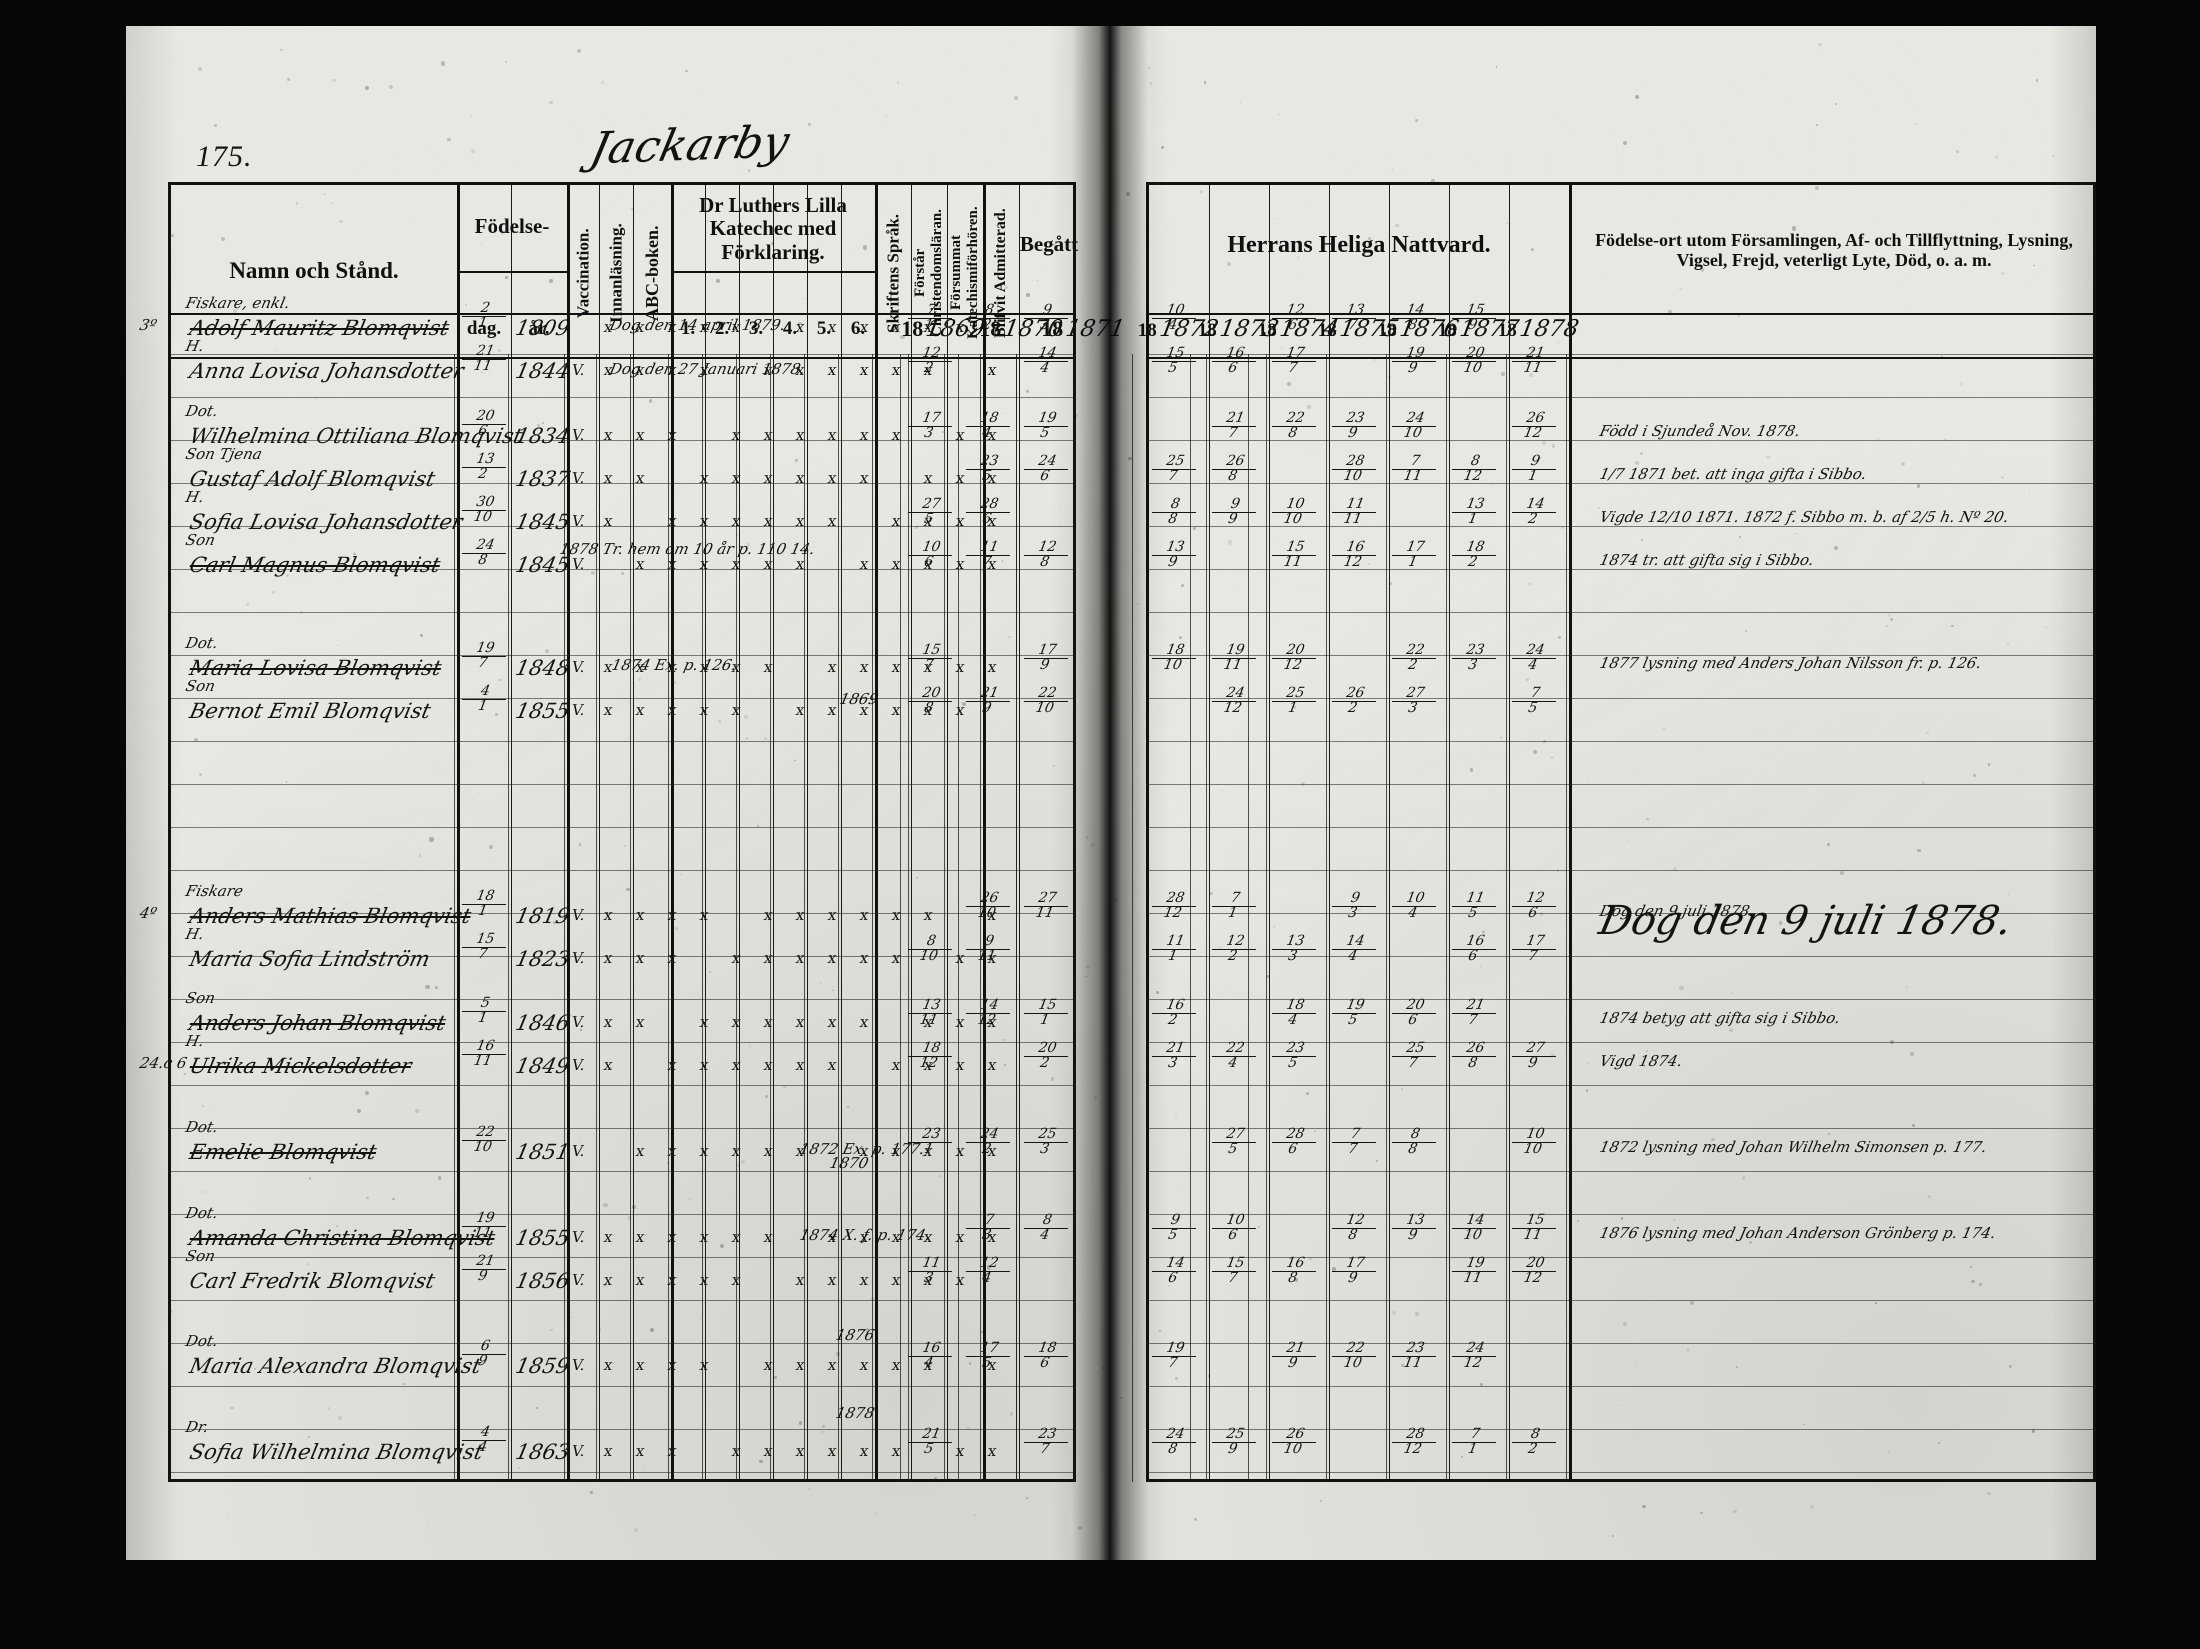 This screenshot has width=2200, height=1649. What do you see at coordinates (930, 657) in the screenshot?
I see `communion-mark: 15 7` at bounding box center [930, 657].